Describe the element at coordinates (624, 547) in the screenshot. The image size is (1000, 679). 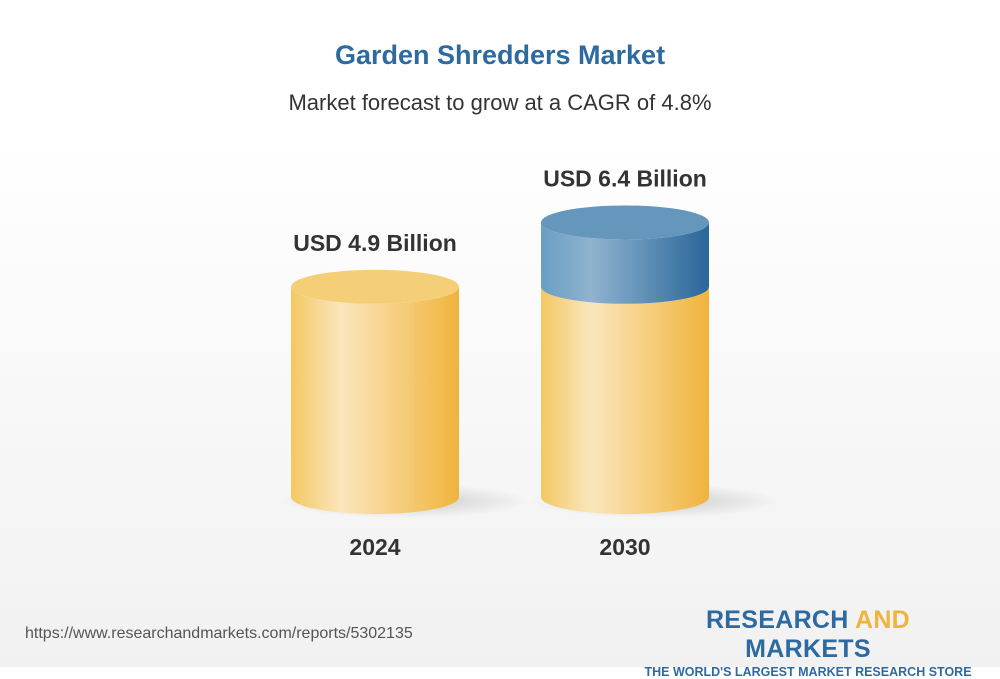
I see `category-label: 2030` at that location.